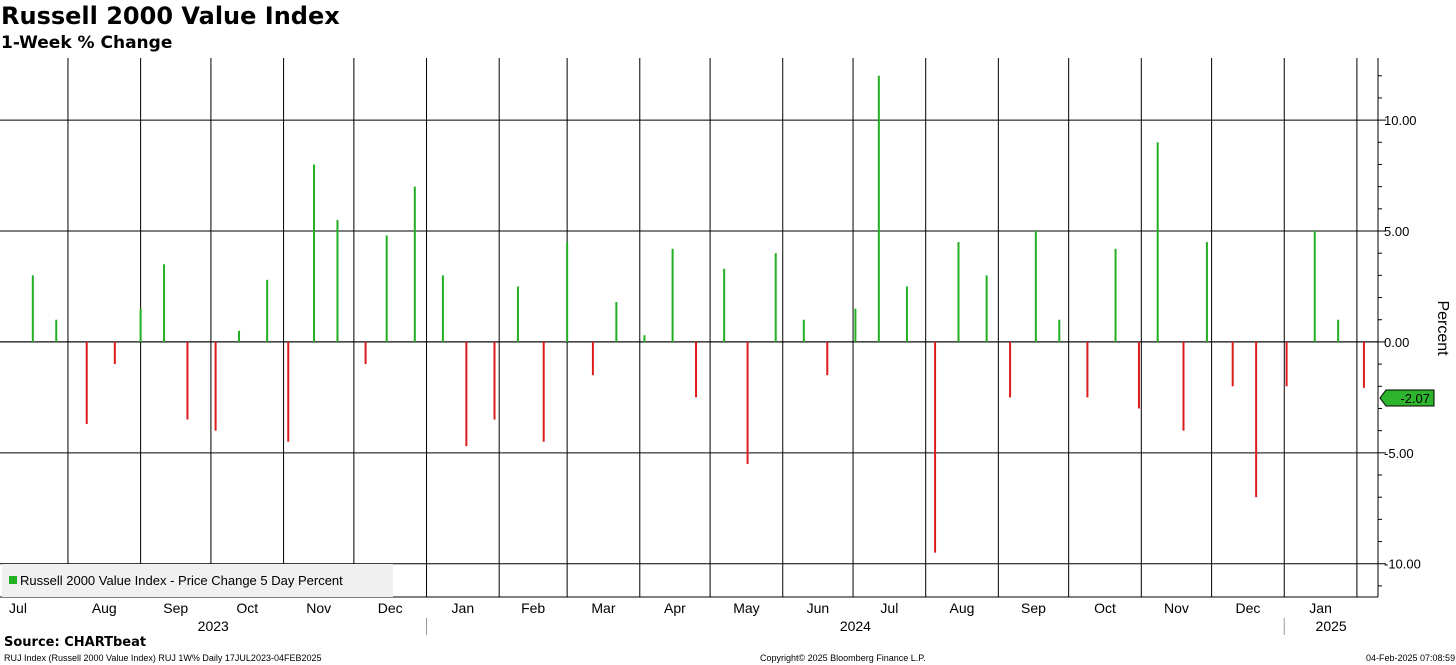  What do you see at coordinates (1396, 231) in the screenshot?
I see `y-tick-label: 5.00` at bounding box center [1396, 231].